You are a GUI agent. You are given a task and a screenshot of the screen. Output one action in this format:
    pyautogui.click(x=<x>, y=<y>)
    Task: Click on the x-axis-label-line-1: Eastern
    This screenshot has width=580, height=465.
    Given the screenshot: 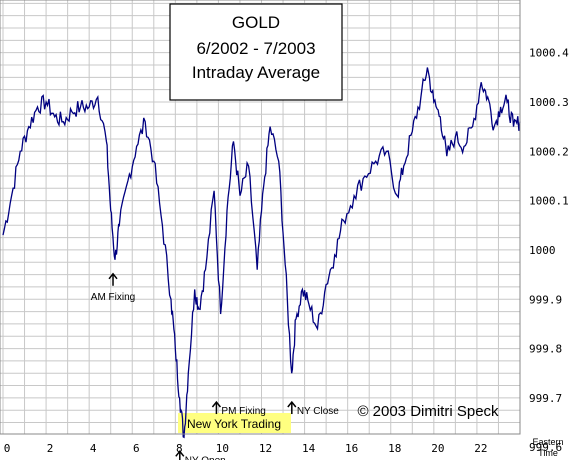 What is the action you would take?
    pyautogui.click(x=547, y=442)
    